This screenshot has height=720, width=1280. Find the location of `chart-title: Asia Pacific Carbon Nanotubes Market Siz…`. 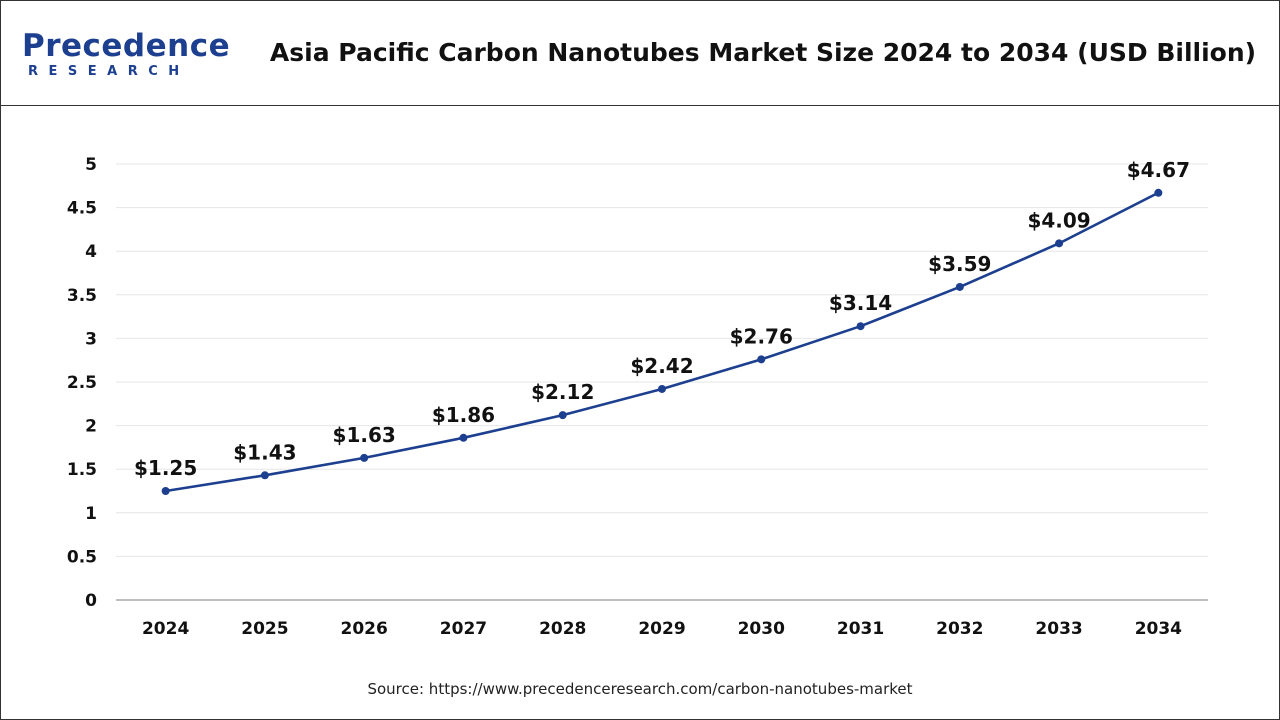

chart-title: Asia Pacific Carbon Nanotubes Market Siz… is located at coordinates (763, 52).